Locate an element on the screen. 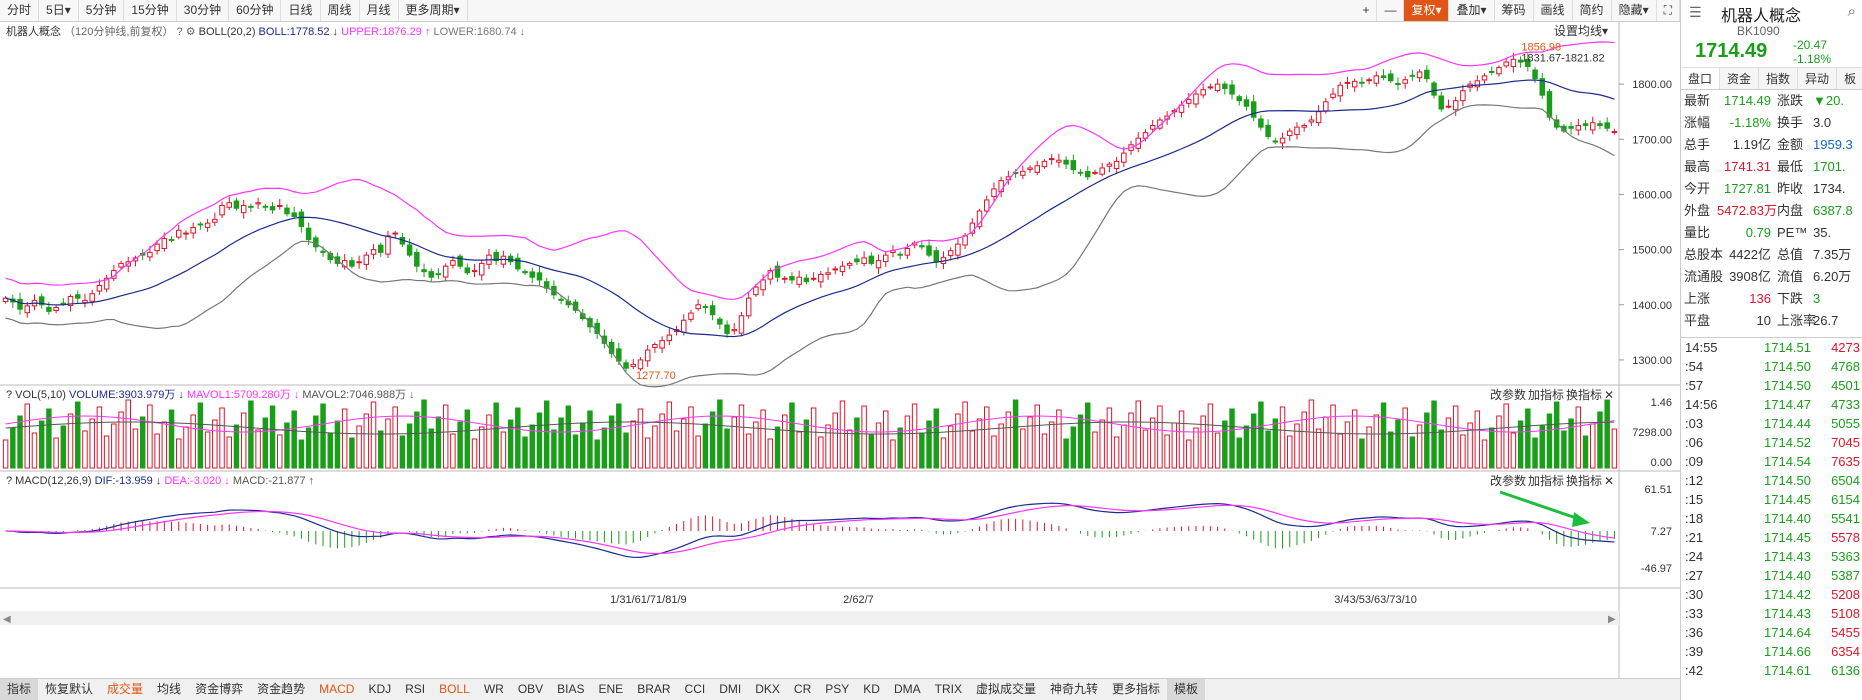  macd-panel-button: 加指标 is located at coordinates (1546, 480).